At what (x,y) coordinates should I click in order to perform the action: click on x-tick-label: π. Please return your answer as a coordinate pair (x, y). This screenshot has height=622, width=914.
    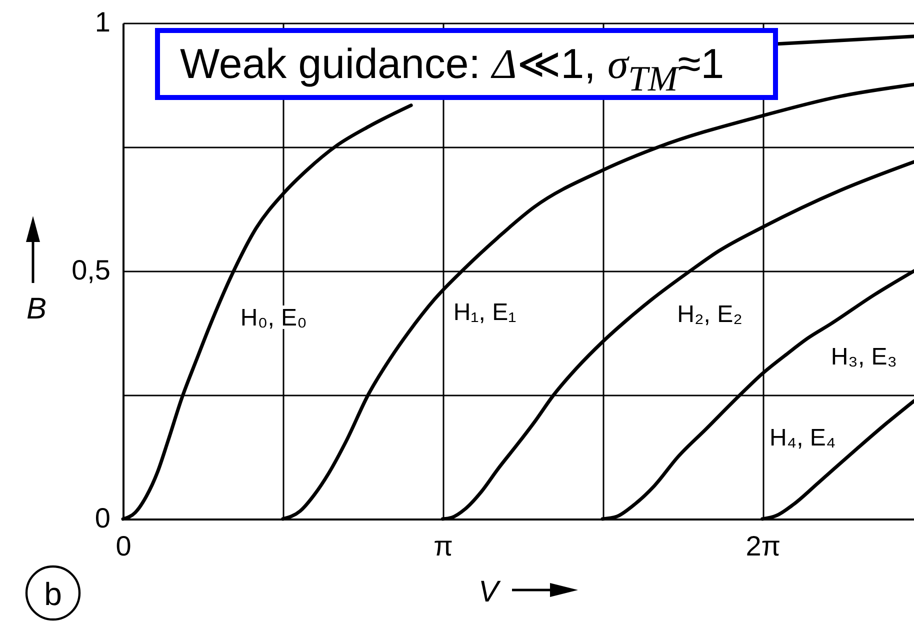
    Looking at the image, I should click on (443, 546).